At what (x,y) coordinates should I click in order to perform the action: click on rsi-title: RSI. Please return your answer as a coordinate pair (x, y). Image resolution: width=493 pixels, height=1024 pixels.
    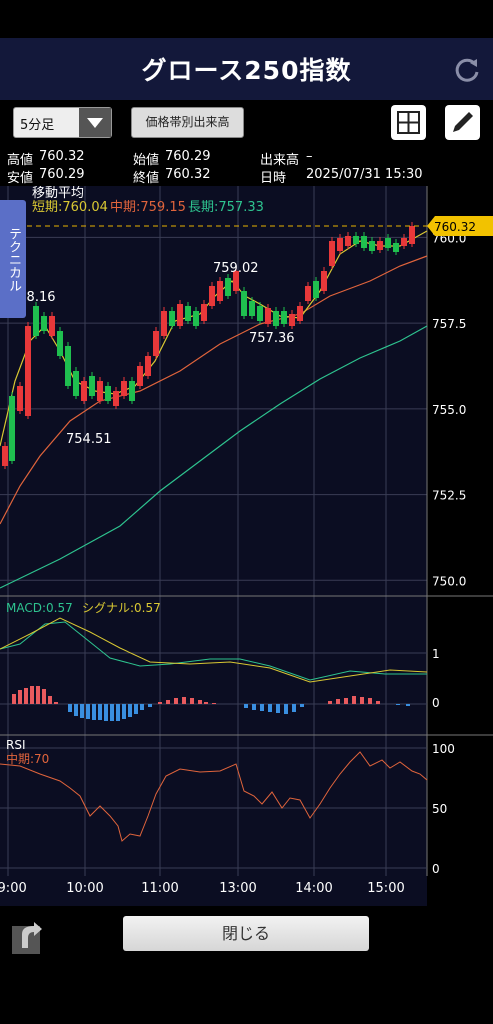
    Looking at the image, I should click on (16, 745).